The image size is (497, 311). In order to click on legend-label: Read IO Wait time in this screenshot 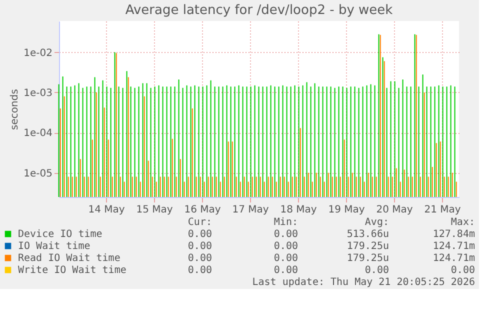, I will do `click(69, 258)`.